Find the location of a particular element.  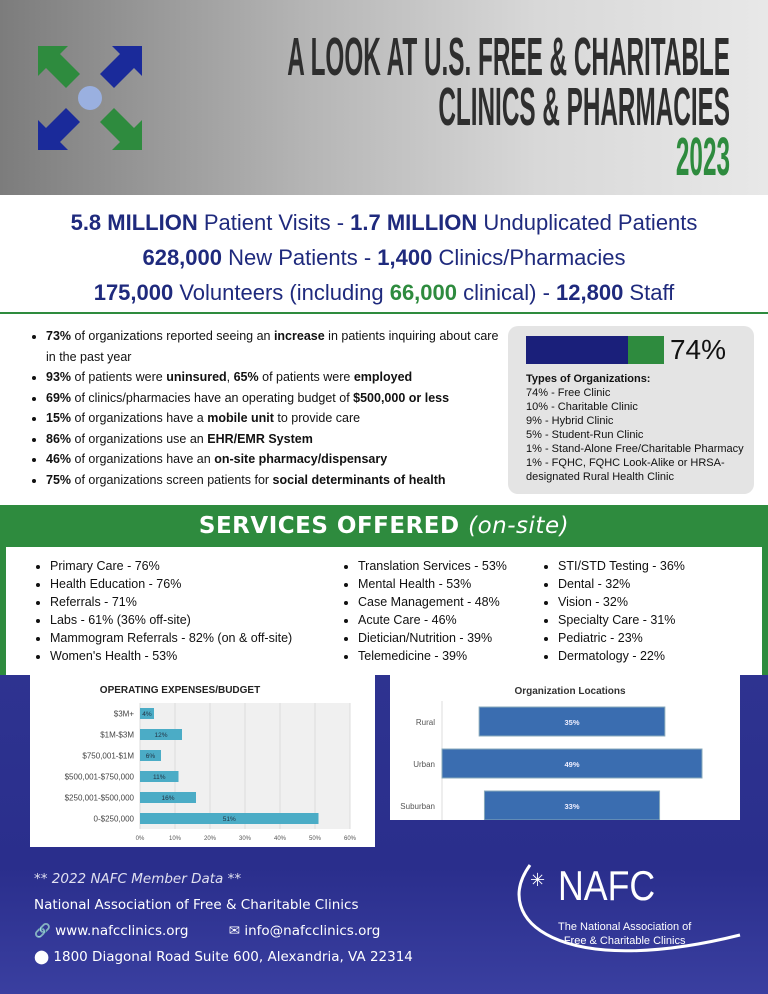

x-tick-label: 0% is located at coordinates (140, 839).